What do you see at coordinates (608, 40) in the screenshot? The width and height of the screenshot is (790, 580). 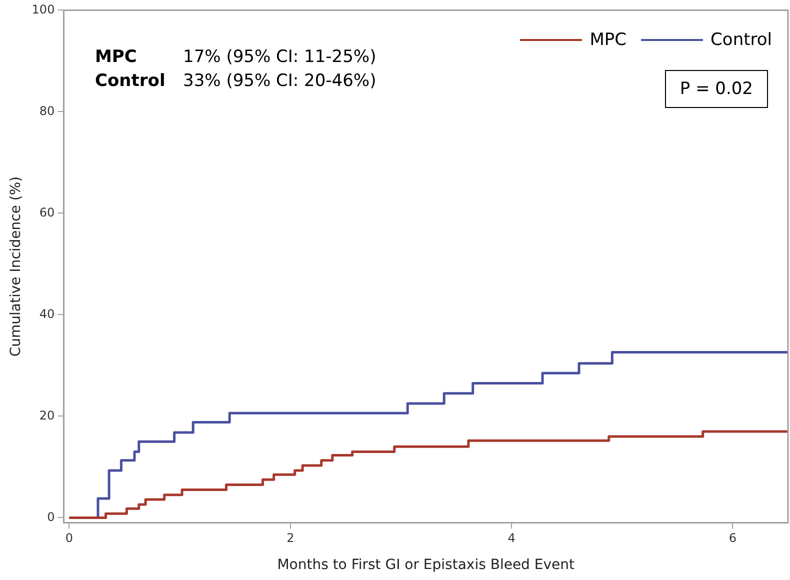 I see `legend-label: MPC` at bounding box center [608, 40].